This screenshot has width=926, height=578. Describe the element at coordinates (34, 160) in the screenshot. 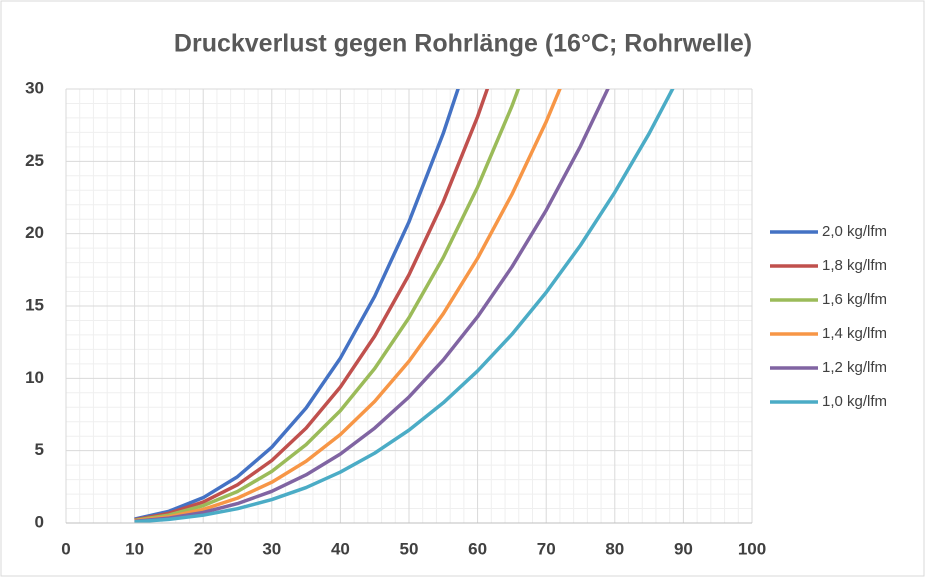

I see `y-tick-label: 25` at that location.